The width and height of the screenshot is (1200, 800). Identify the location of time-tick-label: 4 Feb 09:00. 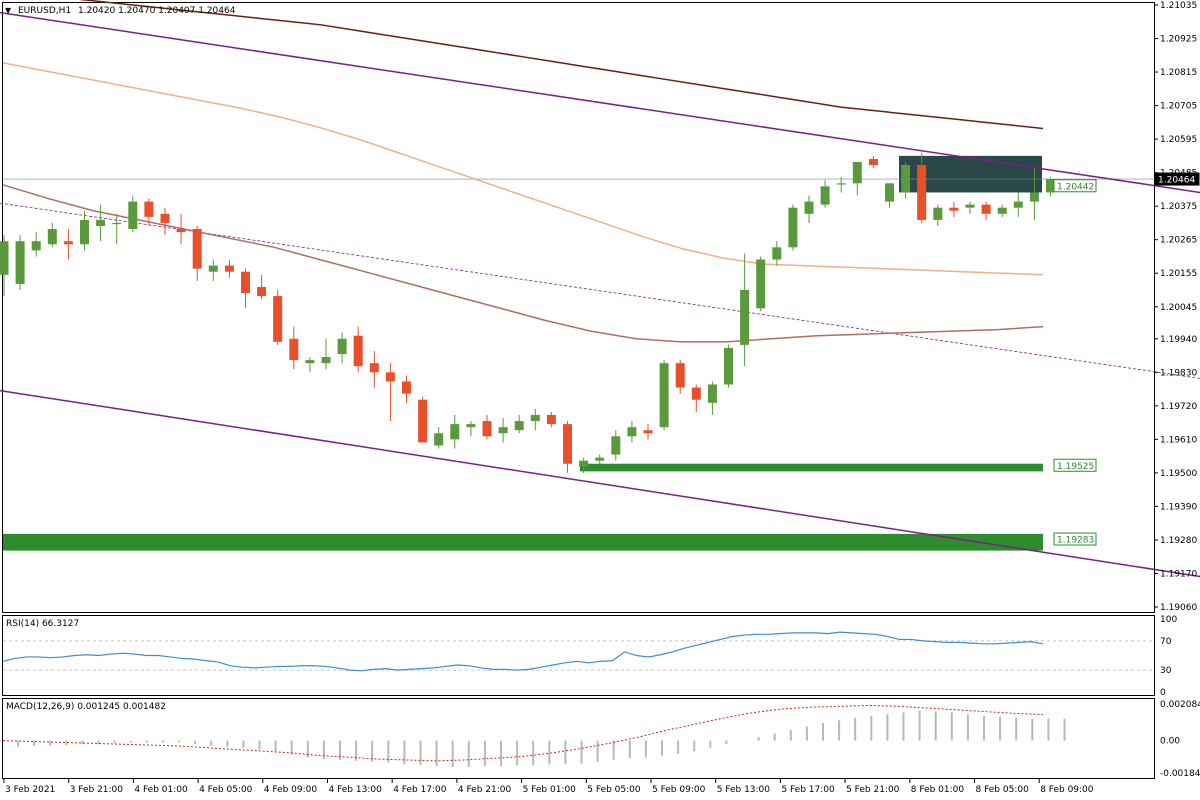
(291, 790).